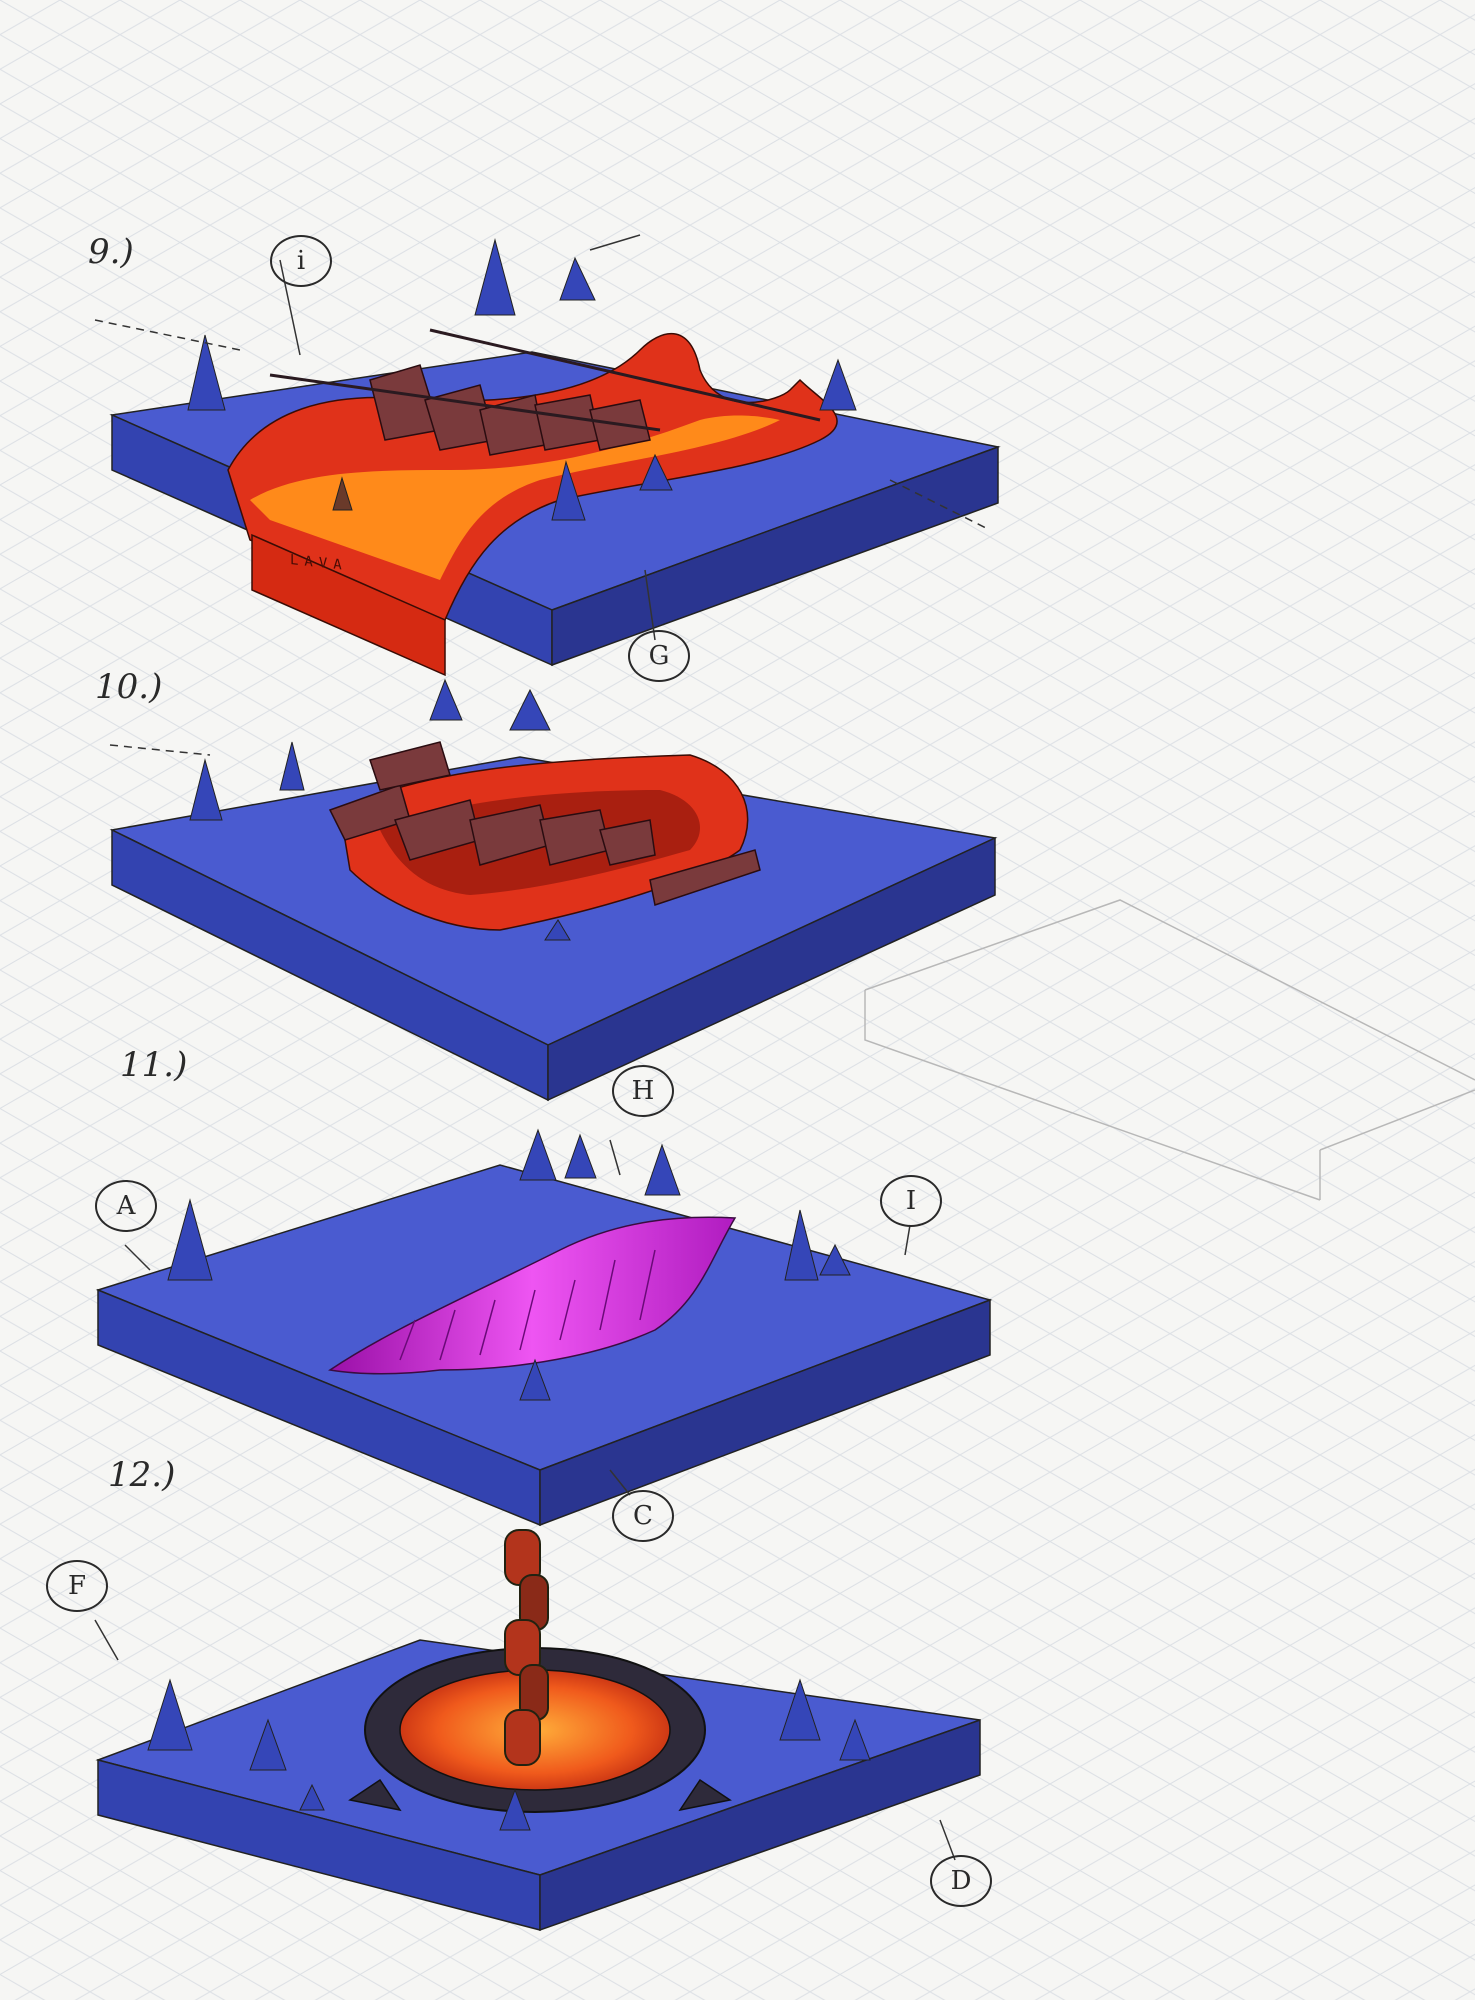  Describe the element at coordinates (1169, 1050) in the screenshot. I see `pencil-slab-sketch` at that location.